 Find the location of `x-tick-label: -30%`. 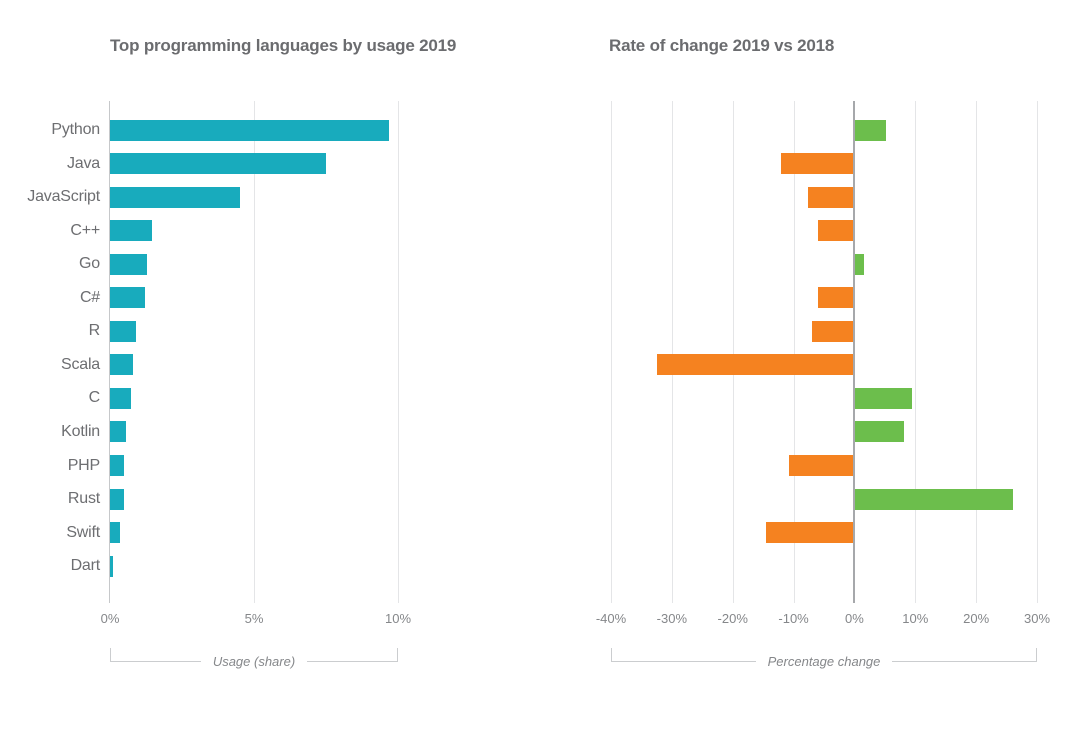

x-tick-label: -30% is located at coordinates (672, 618).